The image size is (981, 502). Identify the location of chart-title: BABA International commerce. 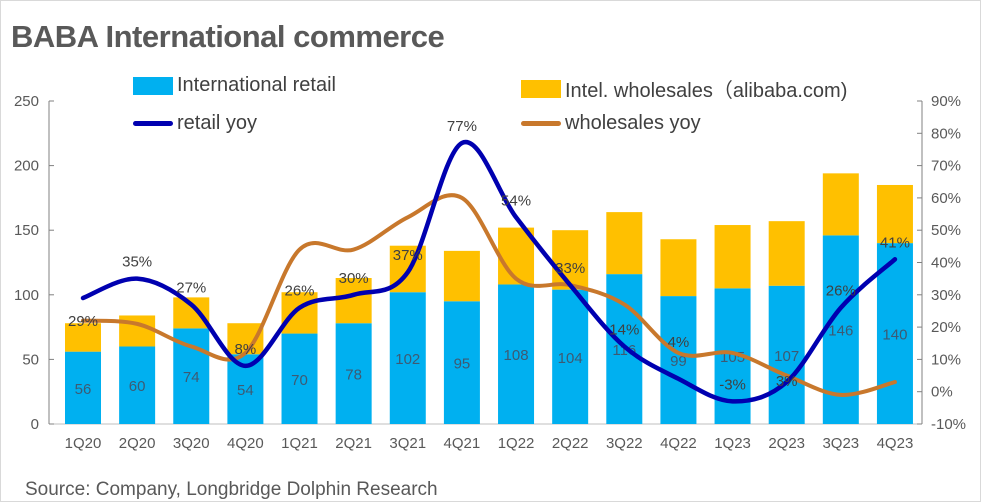
(228, 36).